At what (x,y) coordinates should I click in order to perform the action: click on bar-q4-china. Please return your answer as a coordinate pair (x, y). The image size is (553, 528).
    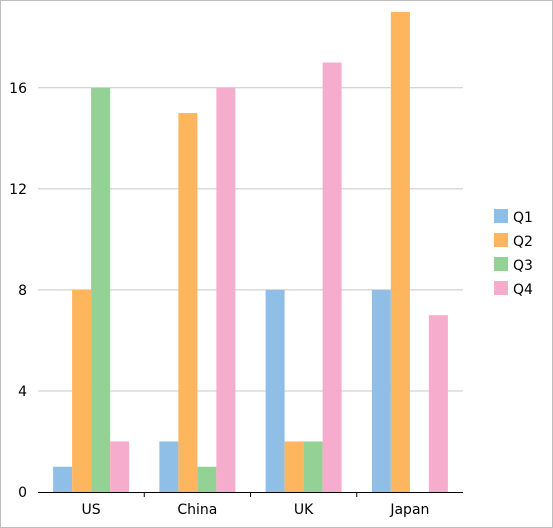
    Looking at the image, I should click on (226, 289).